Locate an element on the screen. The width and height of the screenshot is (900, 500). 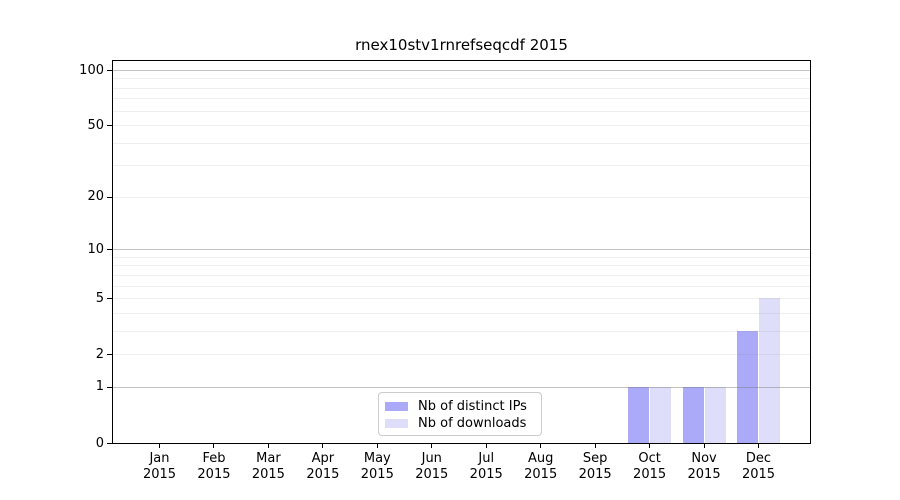
x-tick-label: Sep 2015 is located at coordinates (595, 466).